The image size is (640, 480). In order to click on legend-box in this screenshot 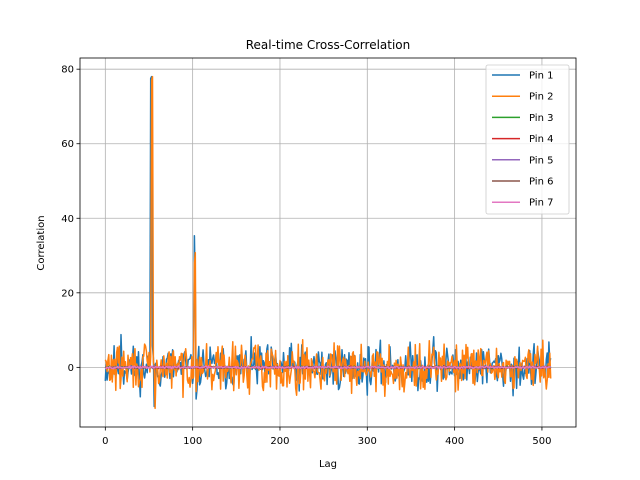, I will do `click(527, 139)`.